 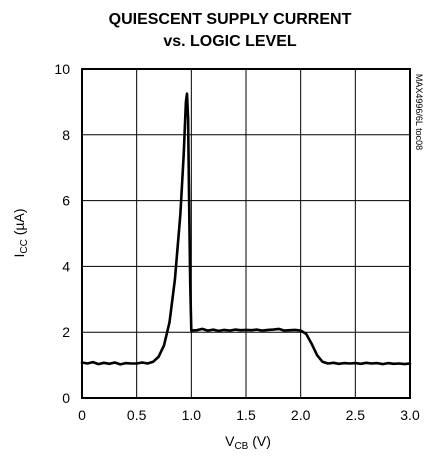 What do you see at coordinates (259, 441) in the screenshot?
I see `x-axis-label-unit: (V)` at bounding box center [259, 441].